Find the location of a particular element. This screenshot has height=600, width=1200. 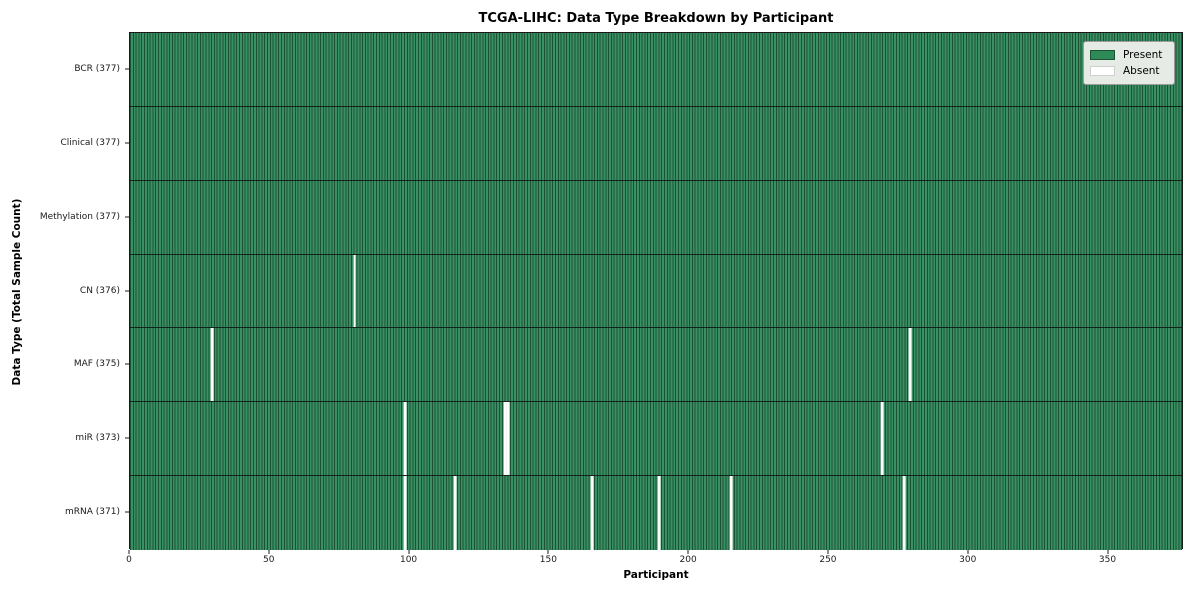

x-tick-label: 50 is located at coordinates (269, 560).